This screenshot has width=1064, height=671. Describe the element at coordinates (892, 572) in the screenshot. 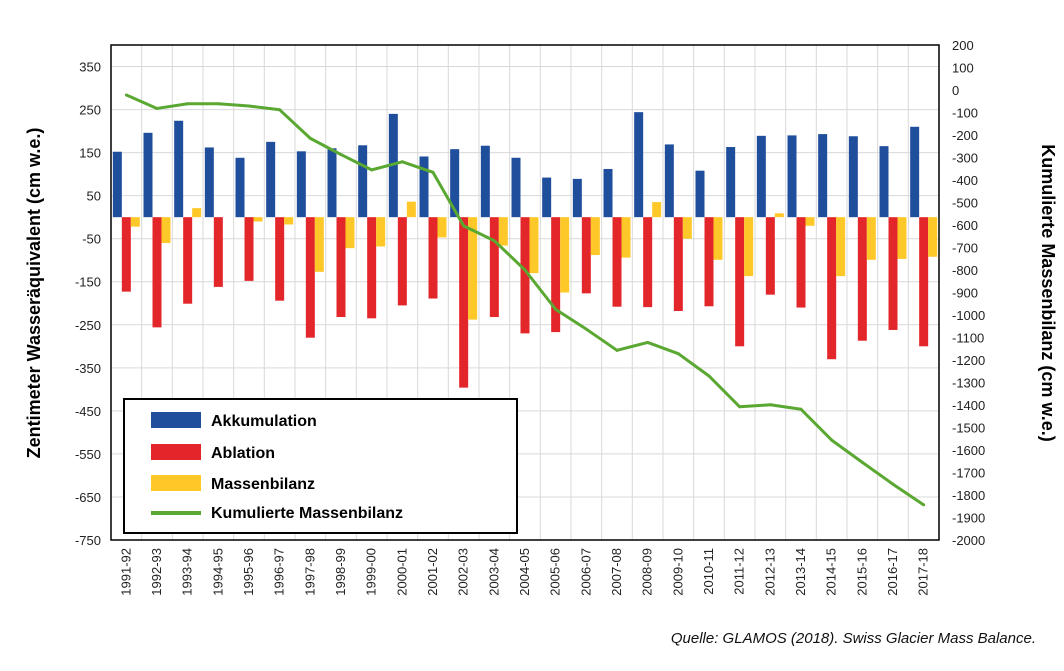

I see `x-tick-label: 2016-17` at that location.